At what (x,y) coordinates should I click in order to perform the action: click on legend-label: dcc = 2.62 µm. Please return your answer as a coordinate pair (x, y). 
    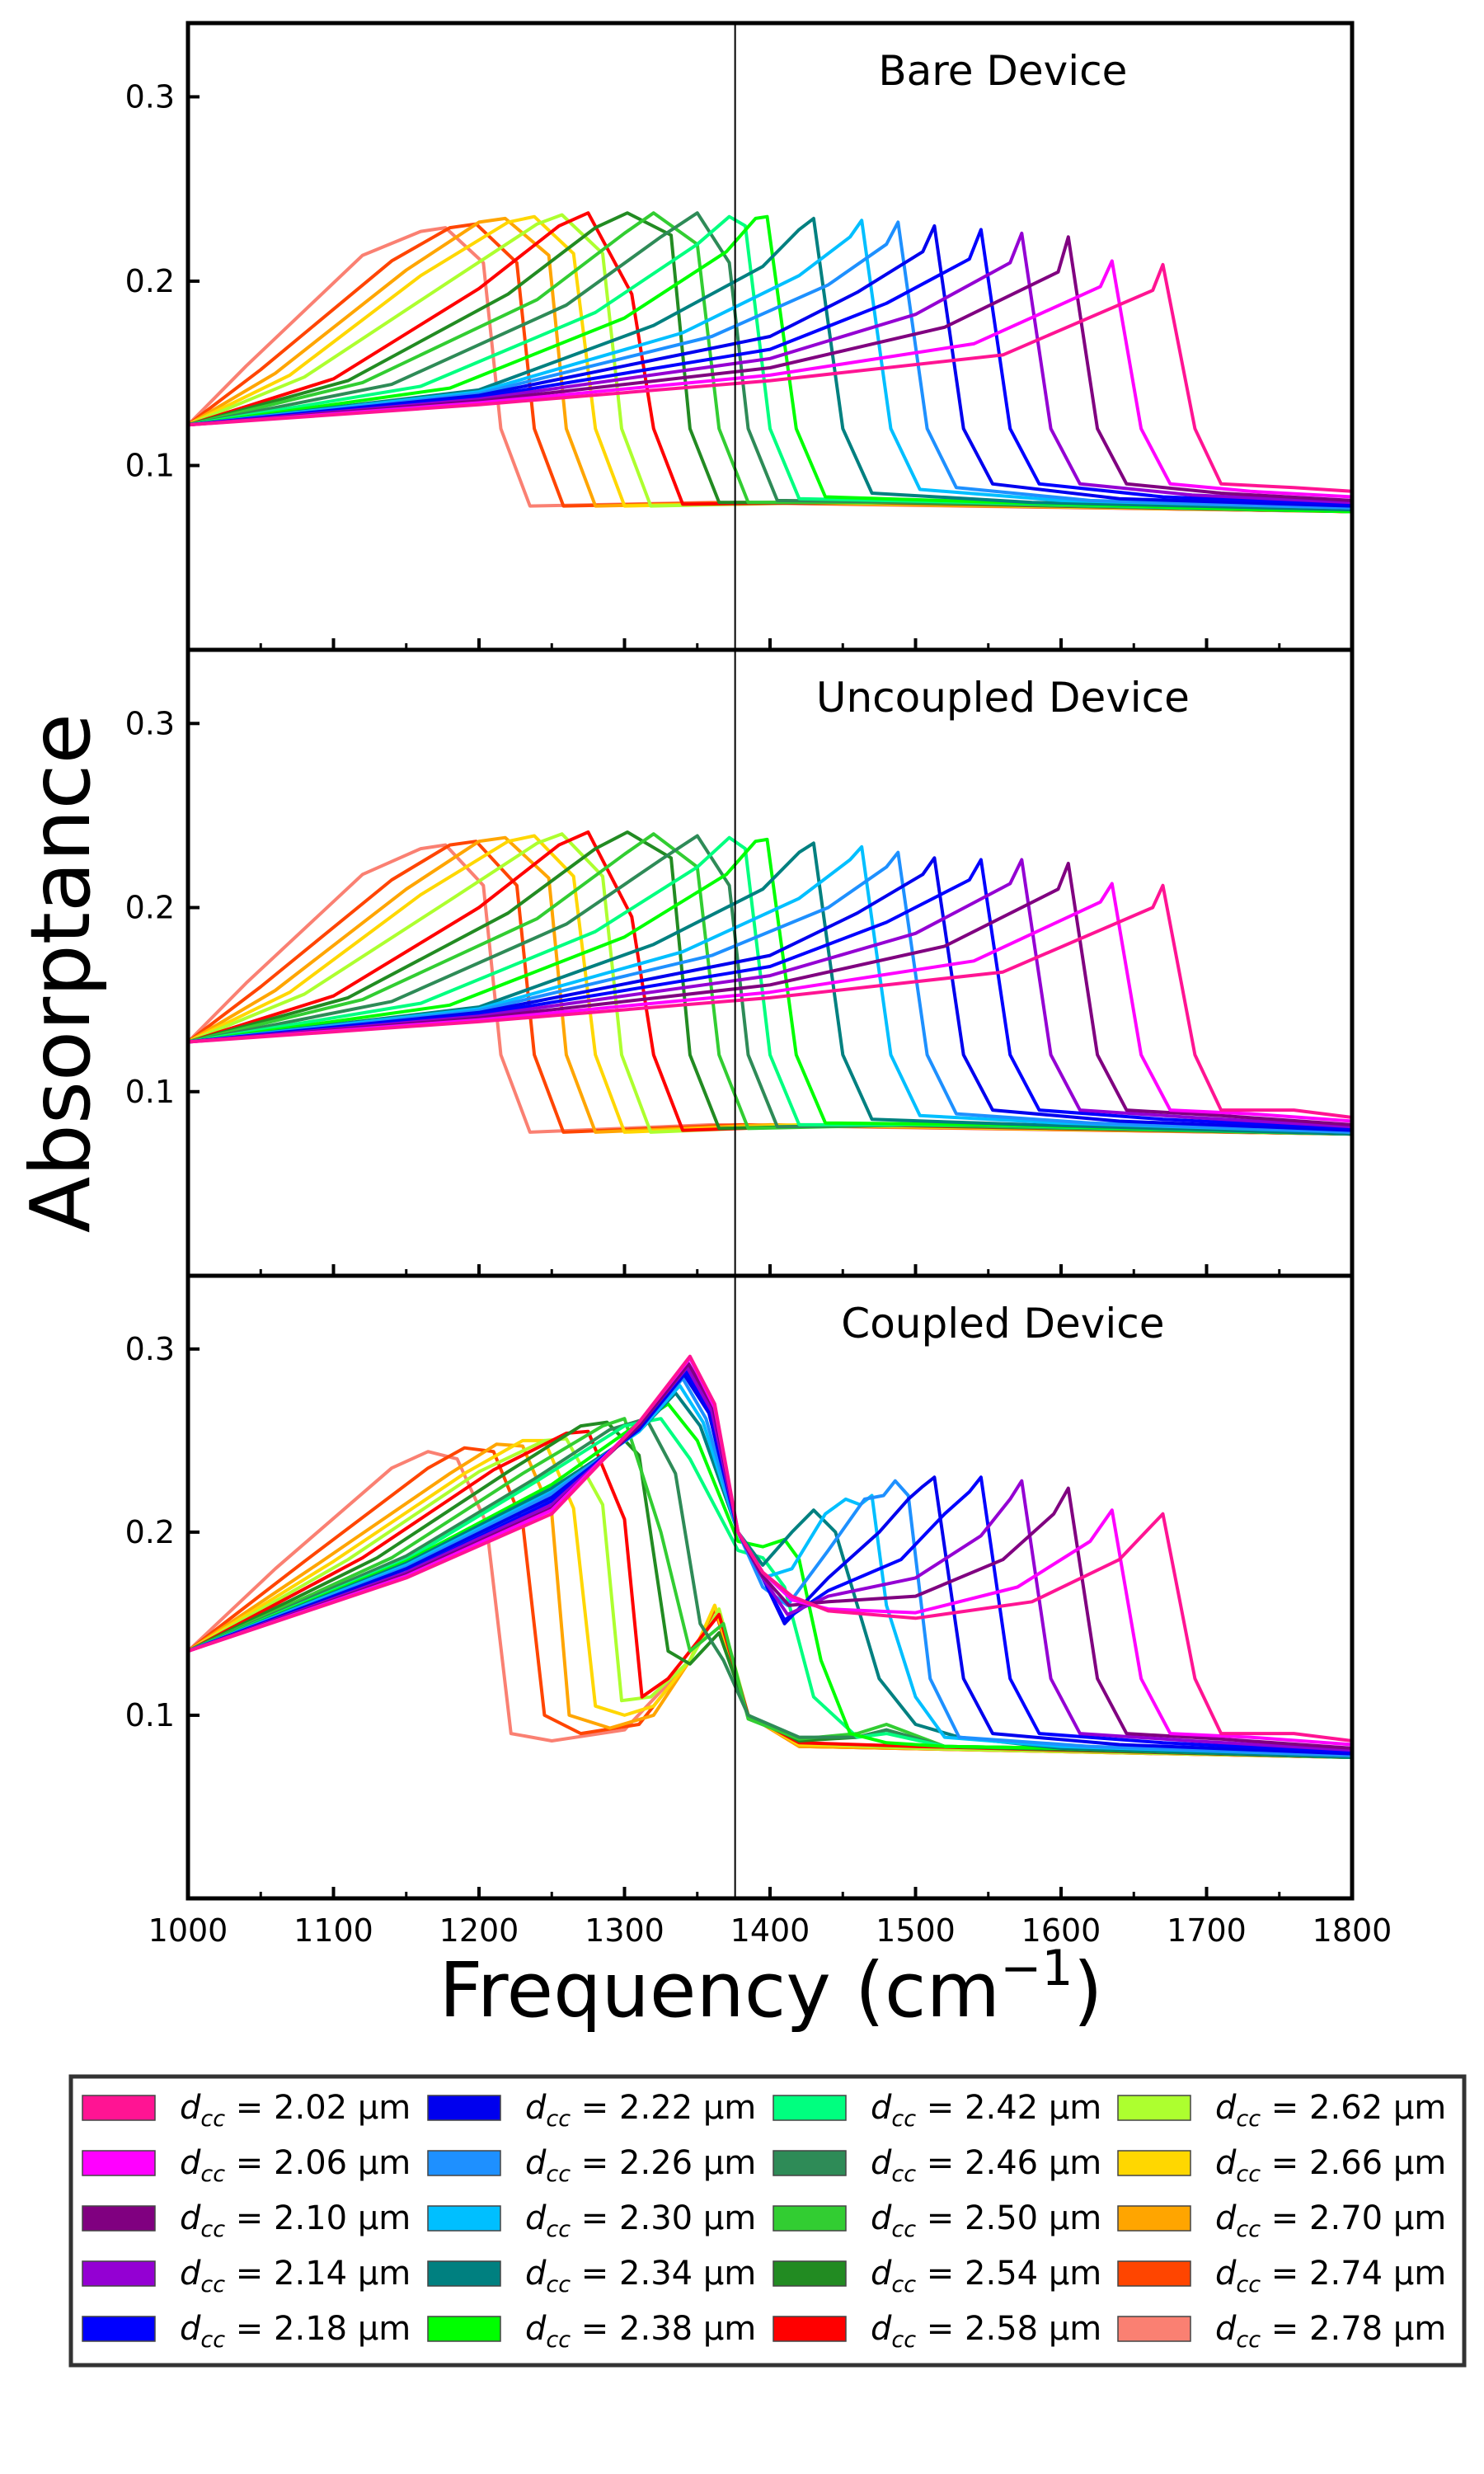
    Looking at the image, I should click on (1330, 2110).